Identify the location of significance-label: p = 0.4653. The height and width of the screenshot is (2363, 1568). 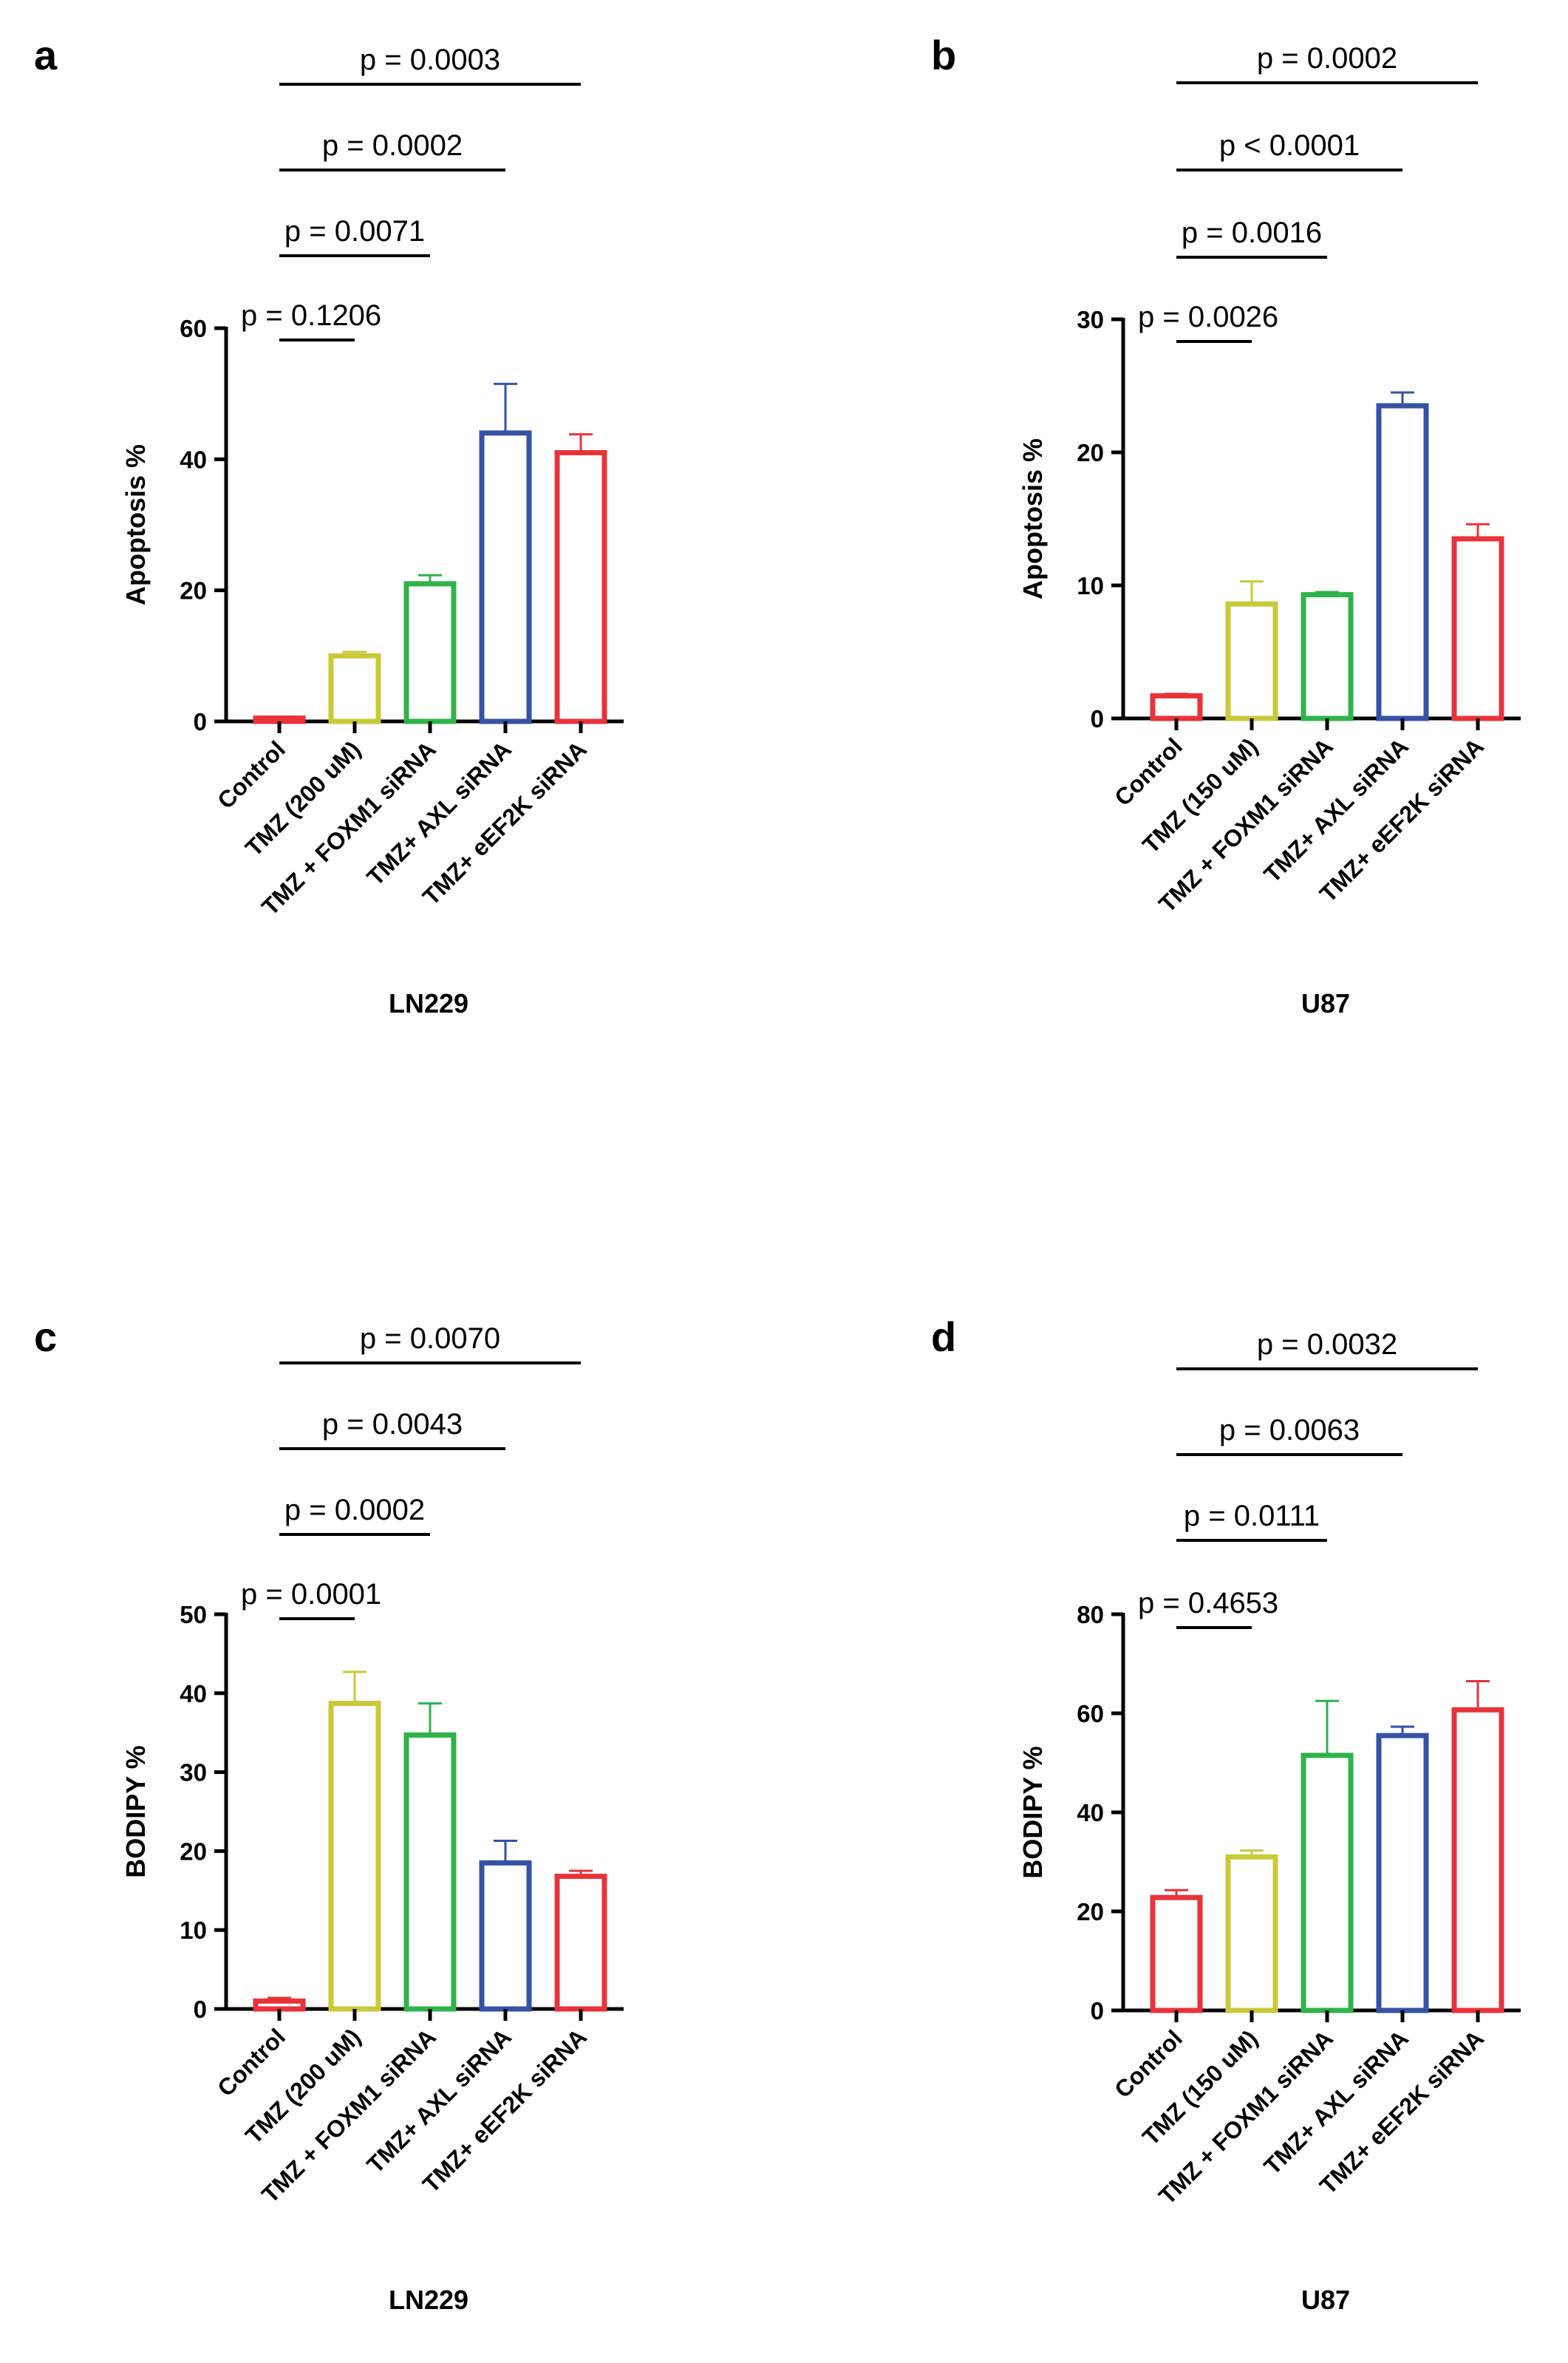
(1208, 1603).